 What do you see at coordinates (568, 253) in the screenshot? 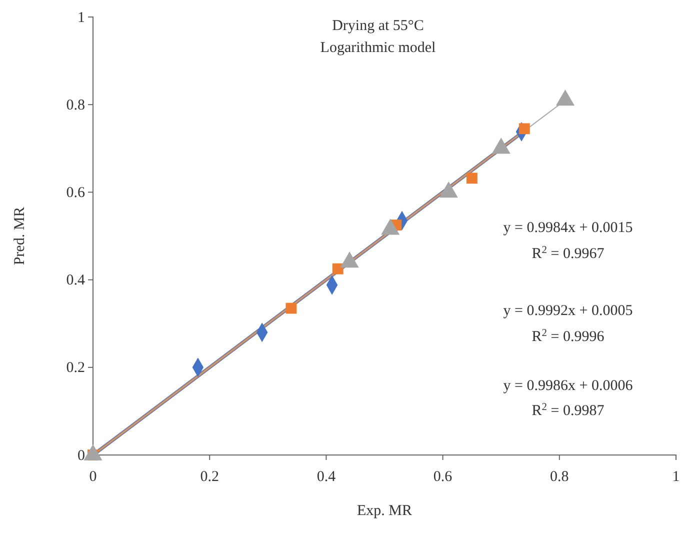
I see `annotation: R$^{2}$ = 0.9967` at bounding box center [568, 253].